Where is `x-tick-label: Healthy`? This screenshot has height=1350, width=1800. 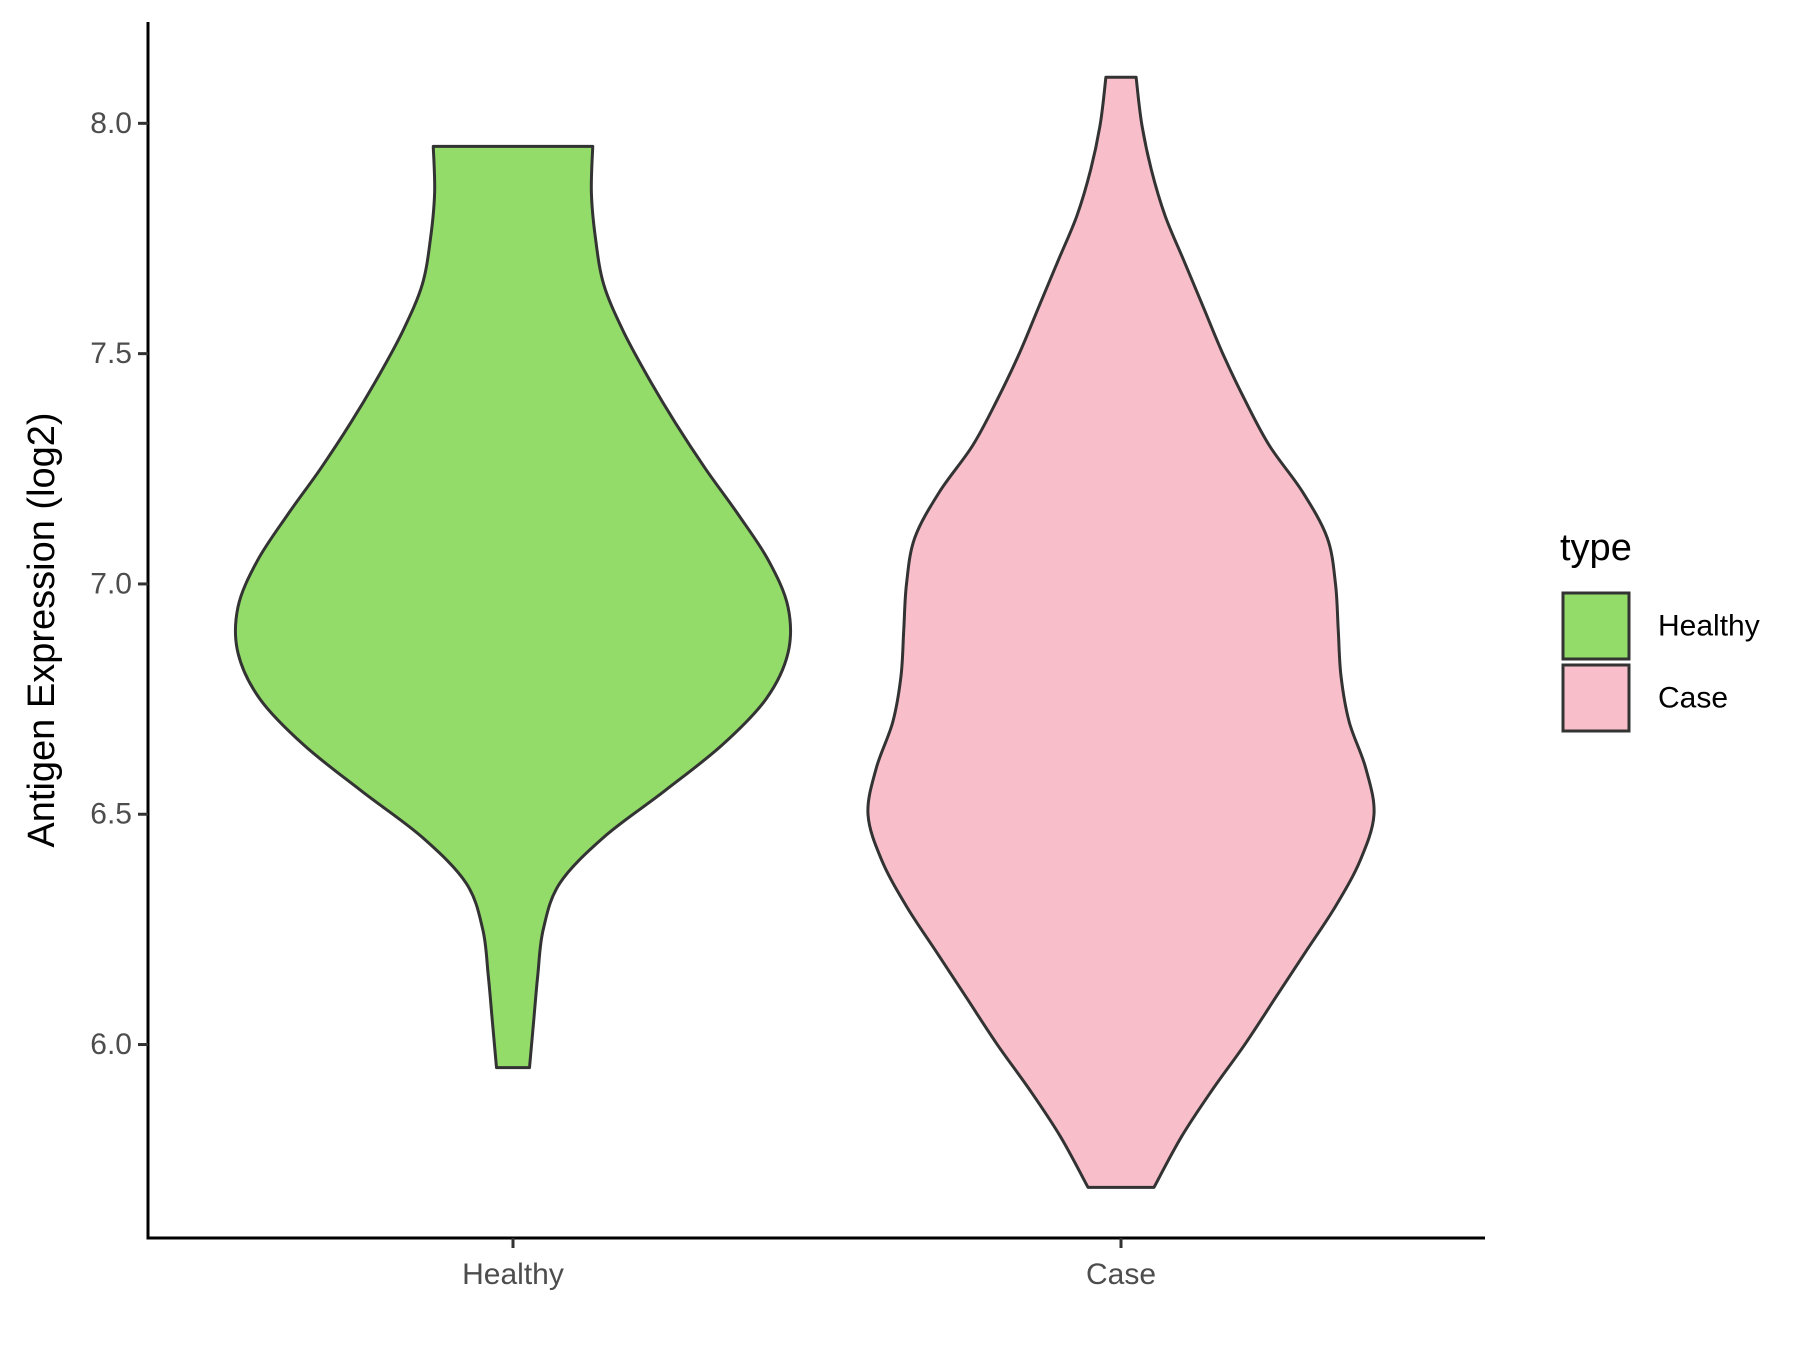
x-tick-label: Healthy is located at coordinates (513, 1274).